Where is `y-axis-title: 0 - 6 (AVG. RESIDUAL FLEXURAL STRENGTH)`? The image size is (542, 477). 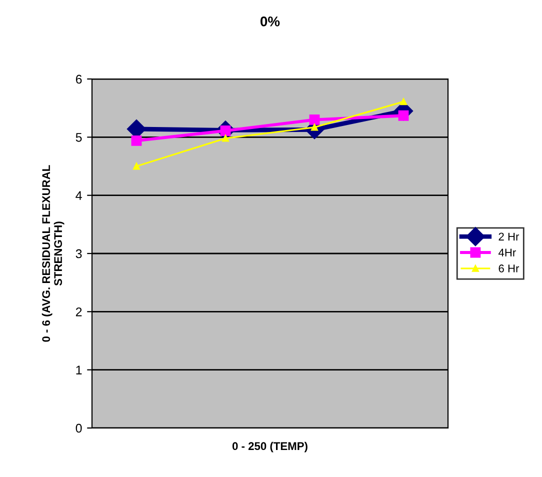
y-axis-title: 0 - 6 (AVG. RESIDUAL FLEXURAL STRENGTH) is located at coordinates (53, 253).